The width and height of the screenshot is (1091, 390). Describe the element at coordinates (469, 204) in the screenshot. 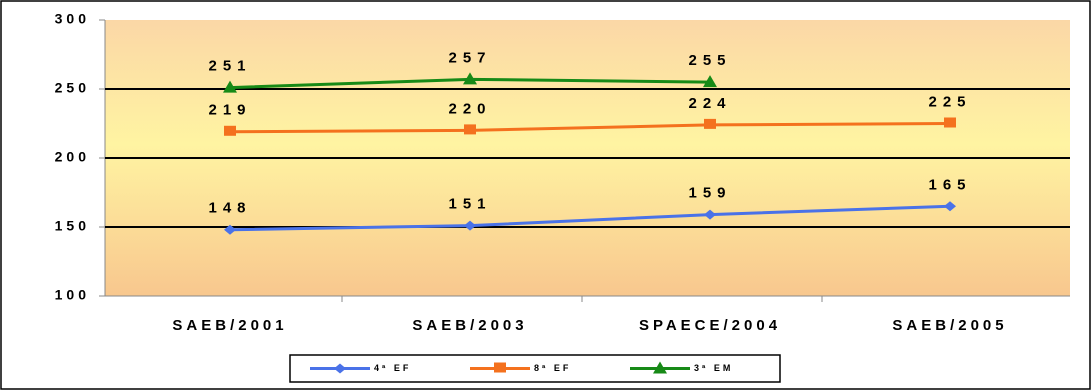

I see `data-label: 151` at that location.